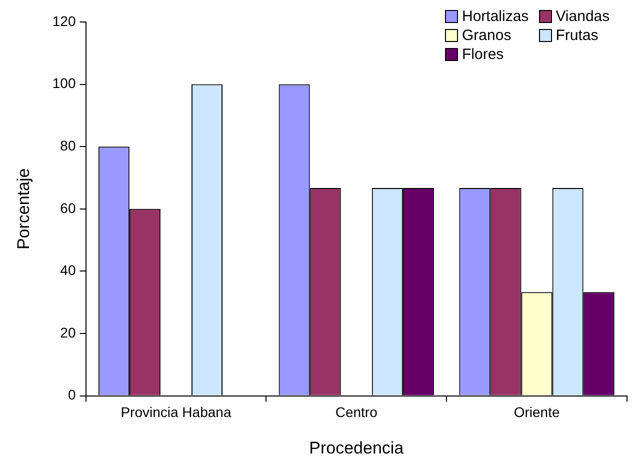 Image resolution: width=642 pixels, height=473 pixels. What do you see at coordinates (23, 209) in the screenshot?
I see `y-axis-title: Porcentaje` at bounding box center [23, 209].